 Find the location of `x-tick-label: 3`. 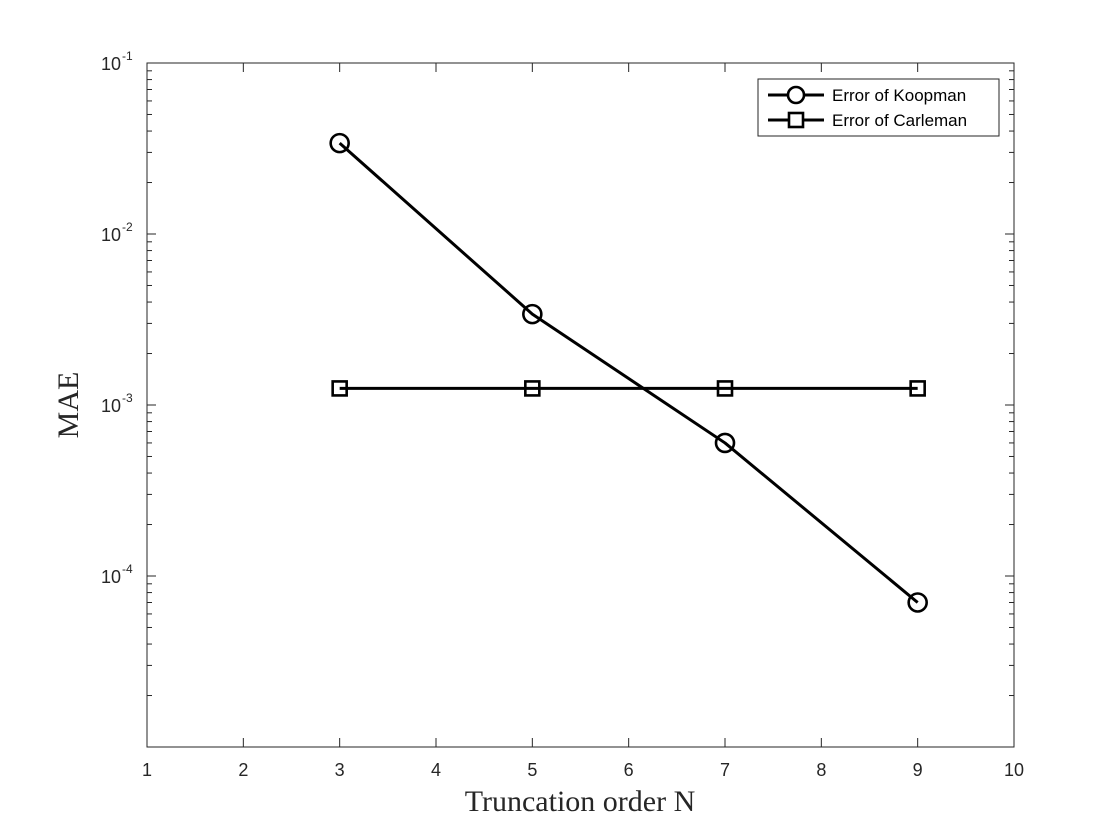

x-tick-label: 3 is located at coordinates (340, 770).